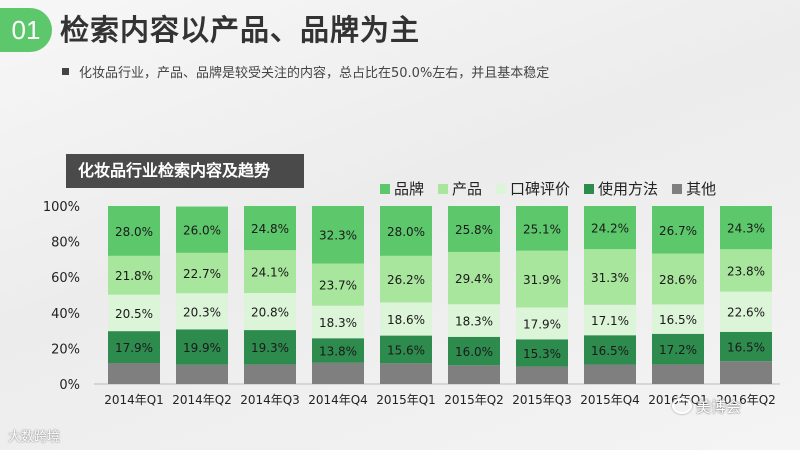  Describe the element at coordinates (26, 30) in the screenshot. I see `section-number-badge: 01` at that location.